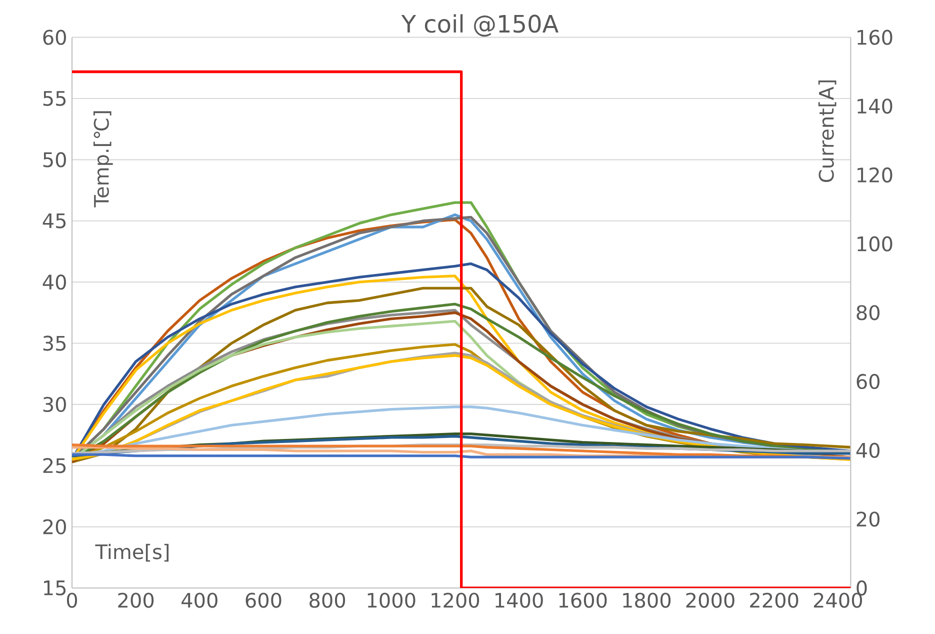 This screenshot has height=634, width=935. I want to click on x-tick-label: 1200, so click(456, 600).